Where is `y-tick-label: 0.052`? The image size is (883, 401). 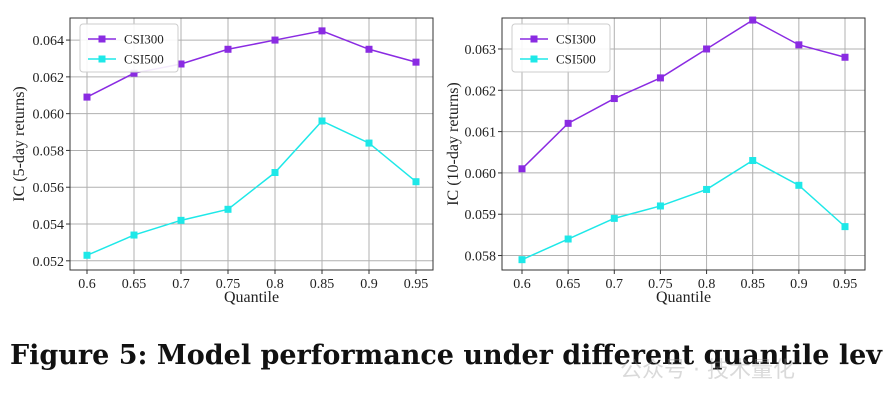
y-tick-label: 0.052 is located at coordinates (49, 262).